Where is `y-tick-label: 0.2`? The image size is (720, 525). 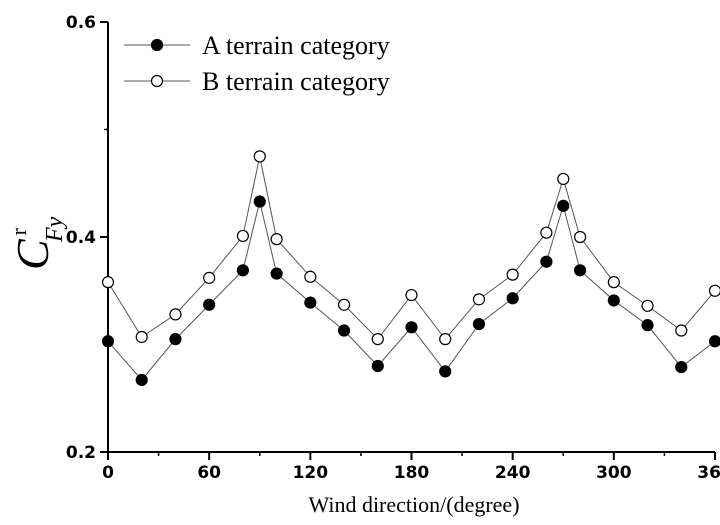 y-tick-label: 0.2 is located at coordinates (81, 453).